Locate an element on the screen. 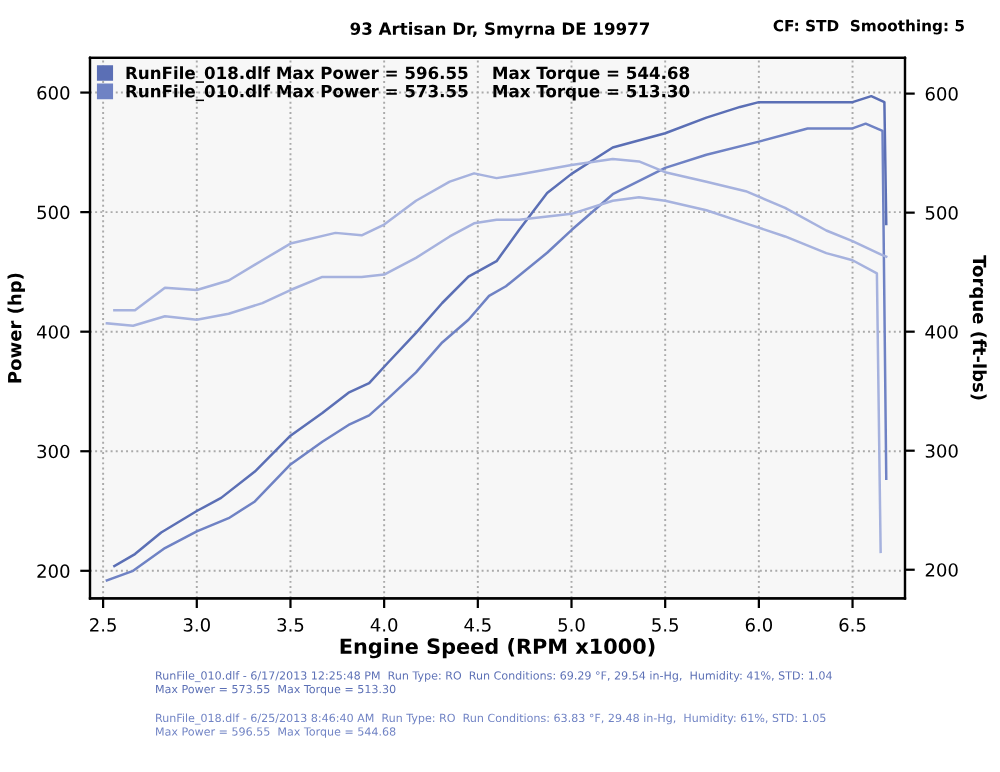  x-tick-label: 5.5 is located at coordinates (665, 625).